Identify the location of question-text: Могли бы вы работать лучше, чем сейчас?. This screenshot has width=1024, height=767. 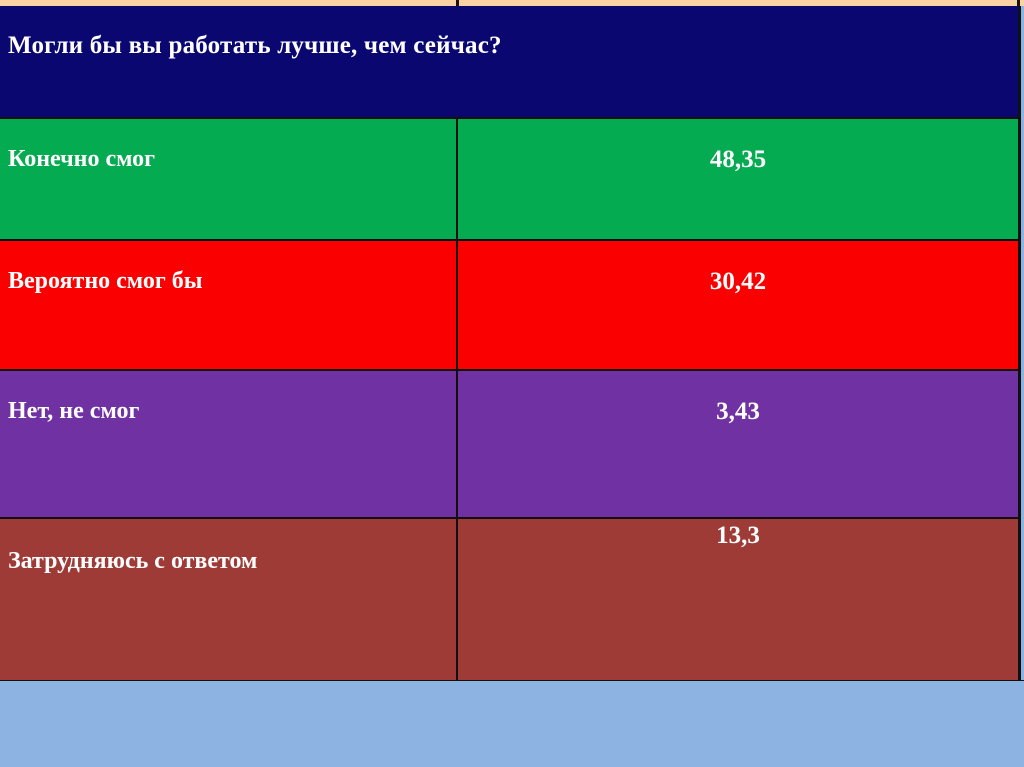
(255, 45).